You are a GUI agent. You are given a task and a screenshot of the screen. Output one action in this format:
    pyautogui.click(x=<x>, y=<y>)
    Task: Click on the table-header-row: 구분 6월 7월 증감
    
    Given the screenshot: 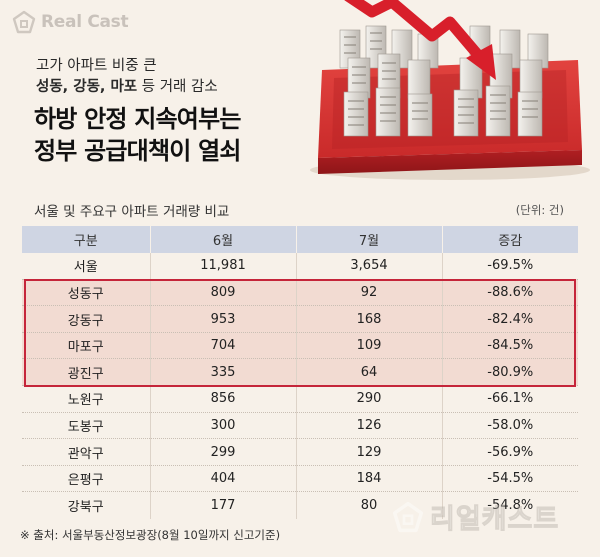 What is the action you would take?
    pyautogui.click(x=300, y=239)
    